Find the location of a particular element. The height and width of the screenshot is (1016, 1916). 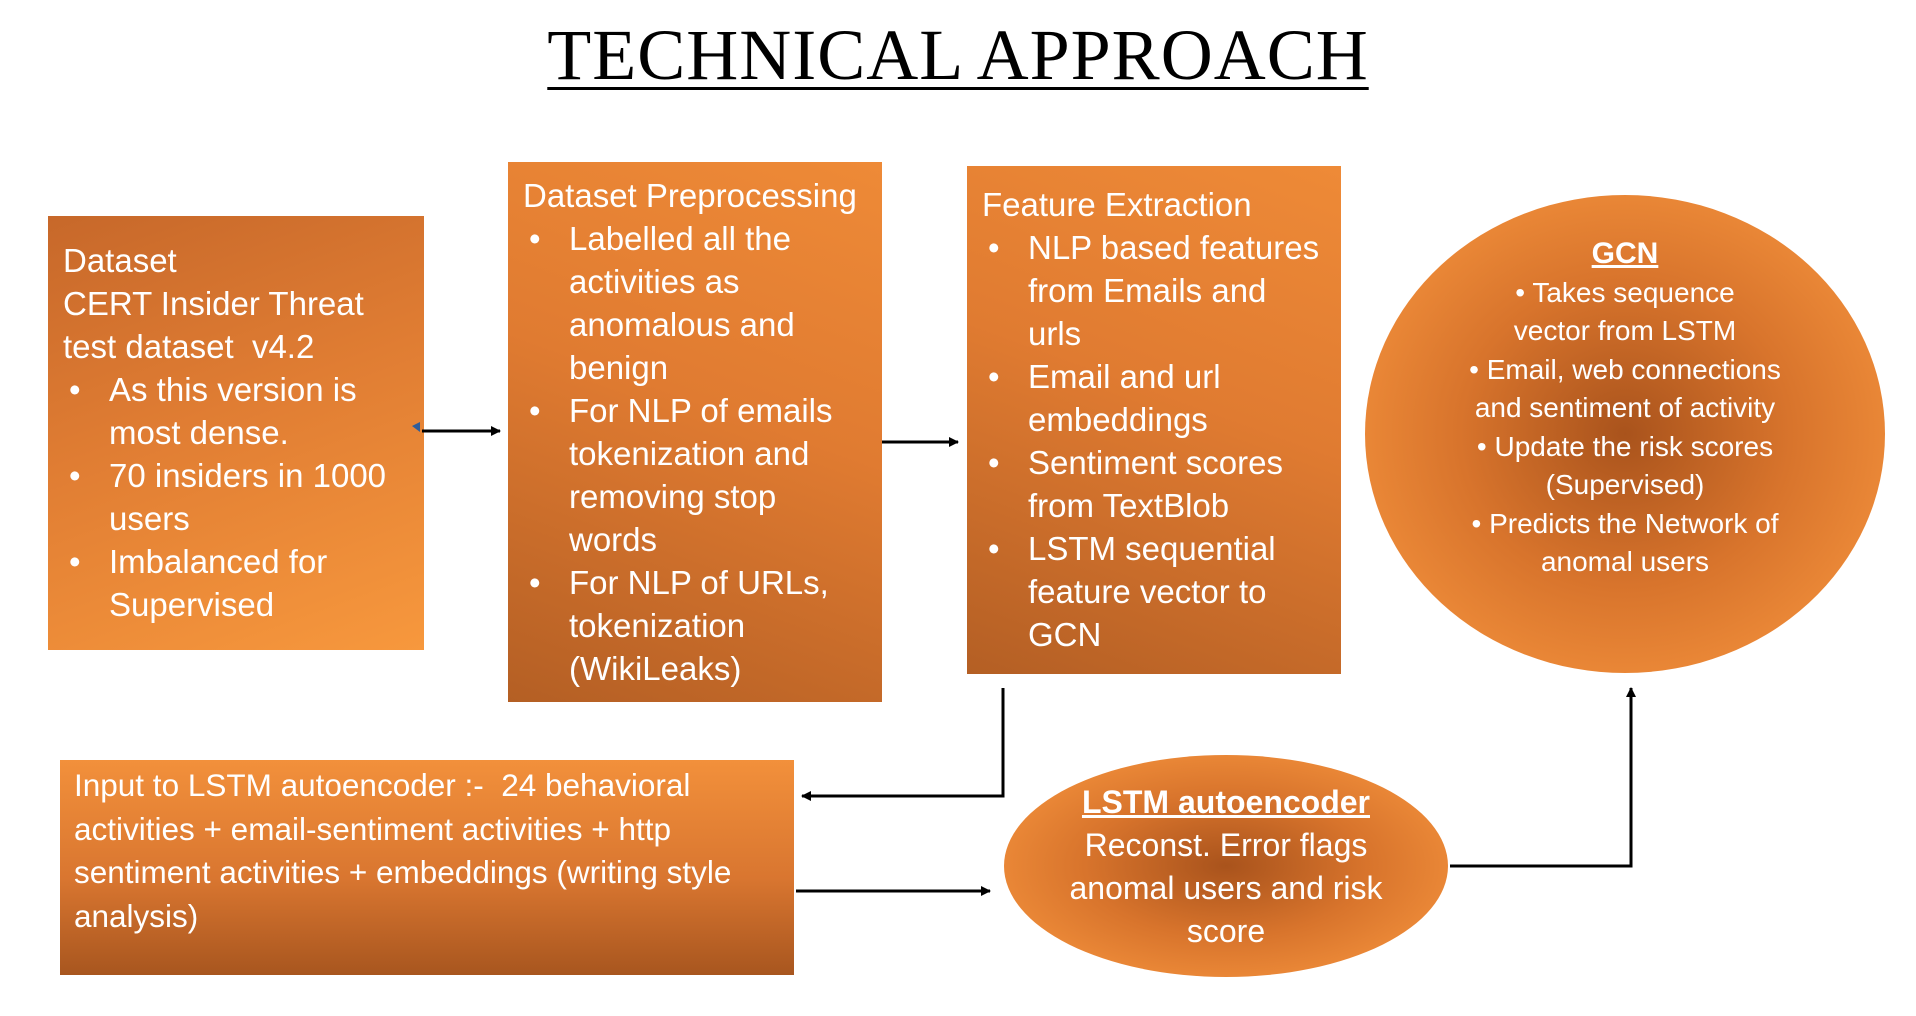

list-item: Predicts the Network of anomal users is located at coordinates (1625, 543).